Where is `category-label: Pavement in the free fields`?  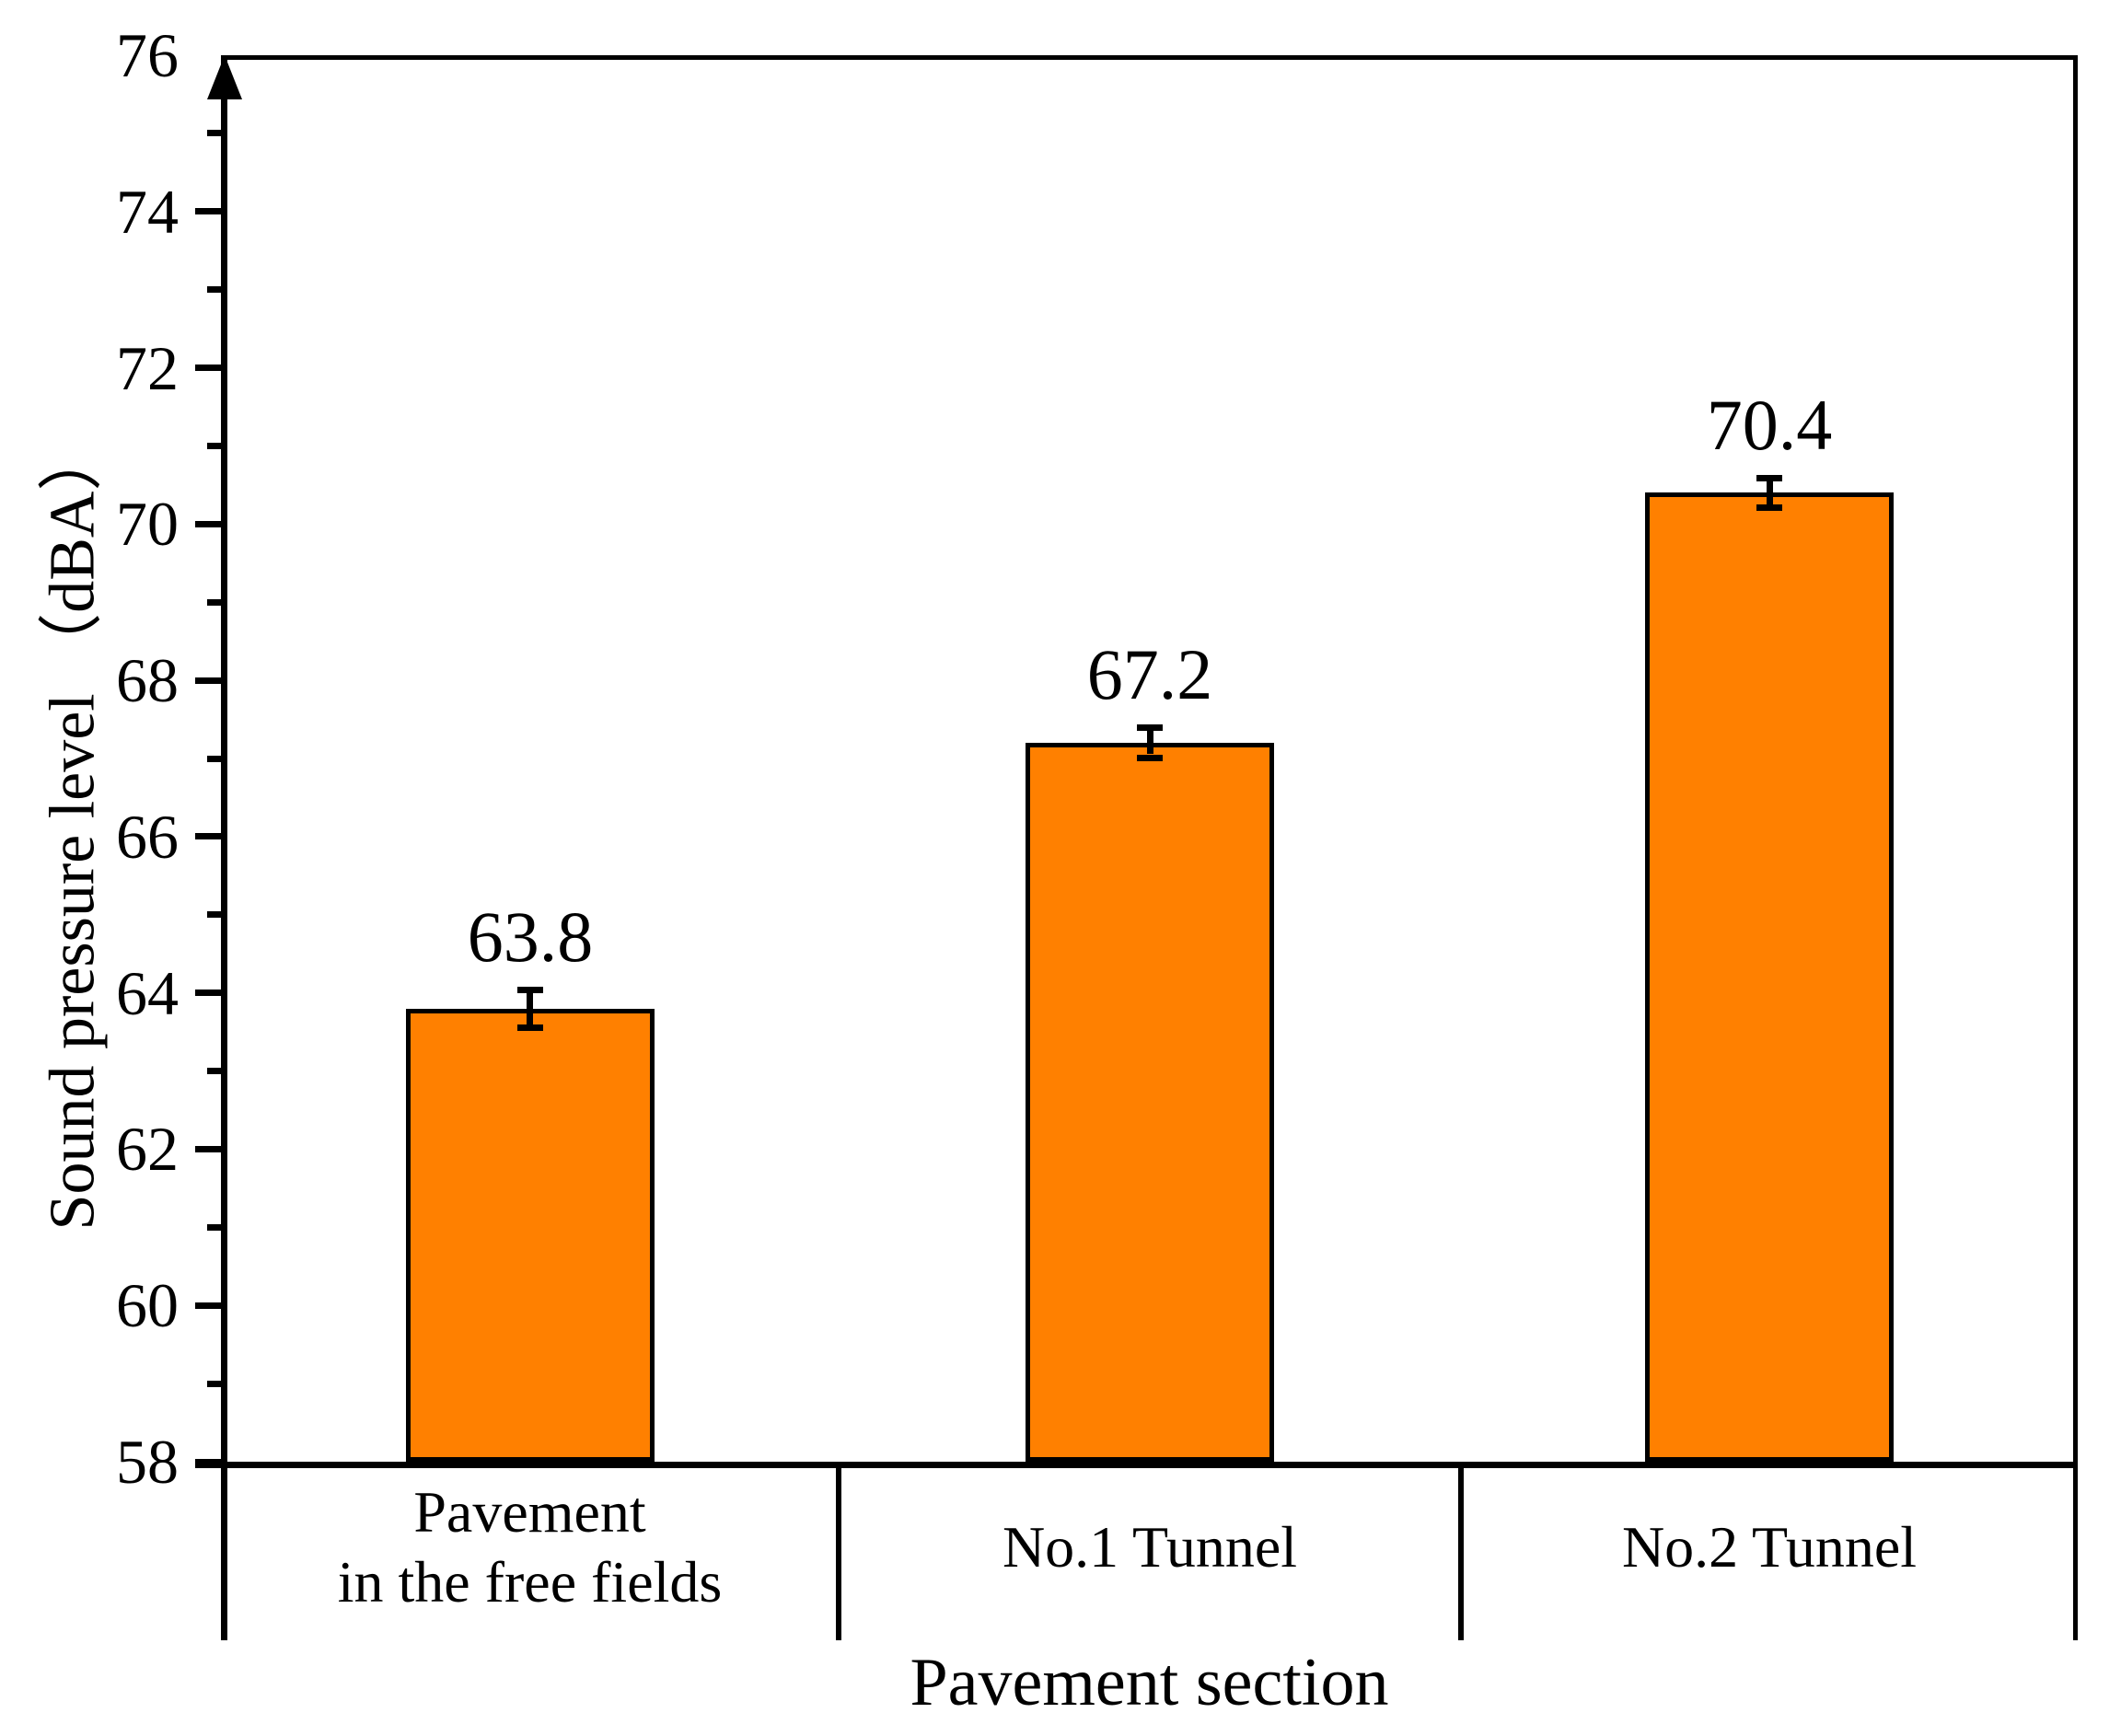 category-label: Pavement in the free fields is located at coordinates (530, 1548).